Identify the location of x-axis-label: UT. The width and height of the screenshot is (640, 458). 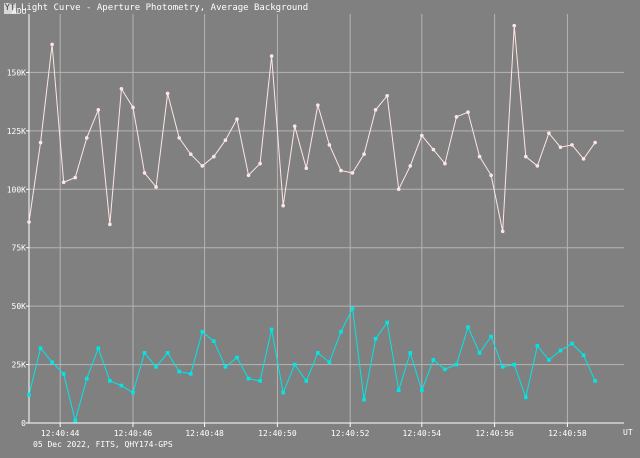
(628, 432).